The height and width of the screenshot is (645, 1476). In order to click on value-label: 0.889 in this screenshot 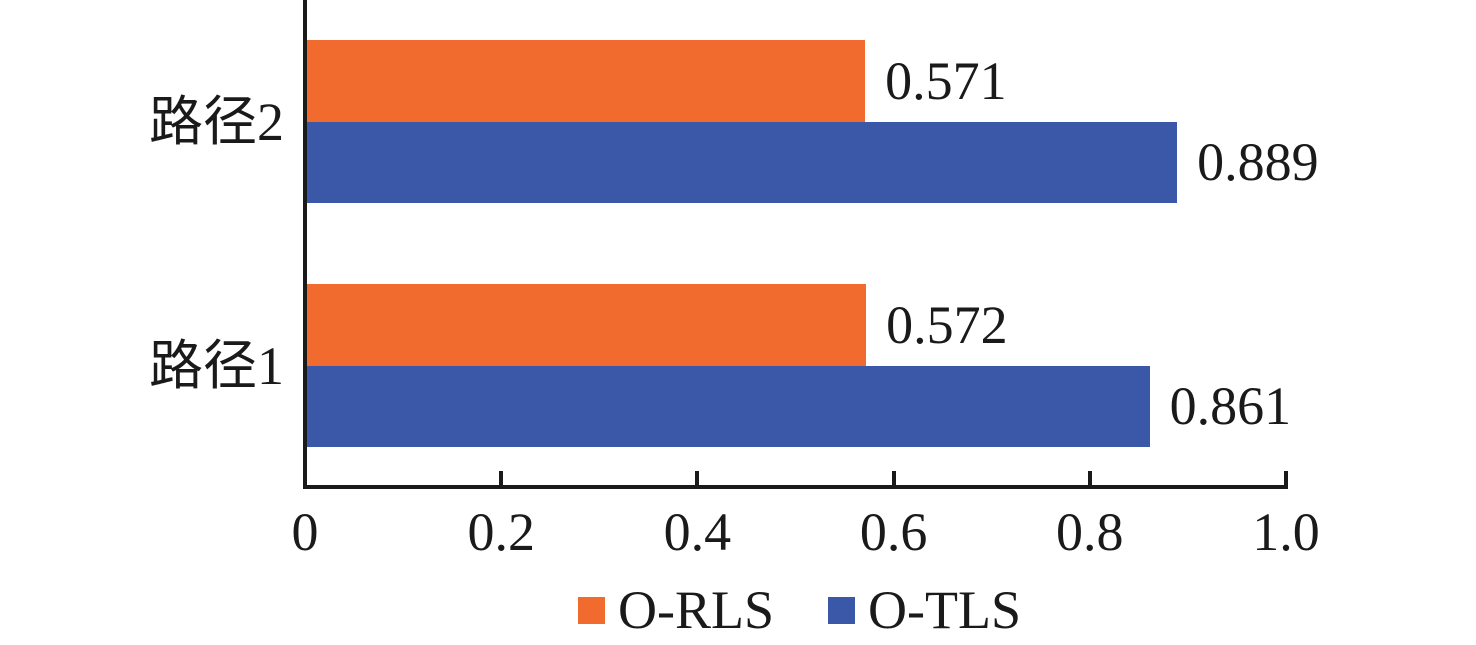, I will do `click(1258, 162)`.